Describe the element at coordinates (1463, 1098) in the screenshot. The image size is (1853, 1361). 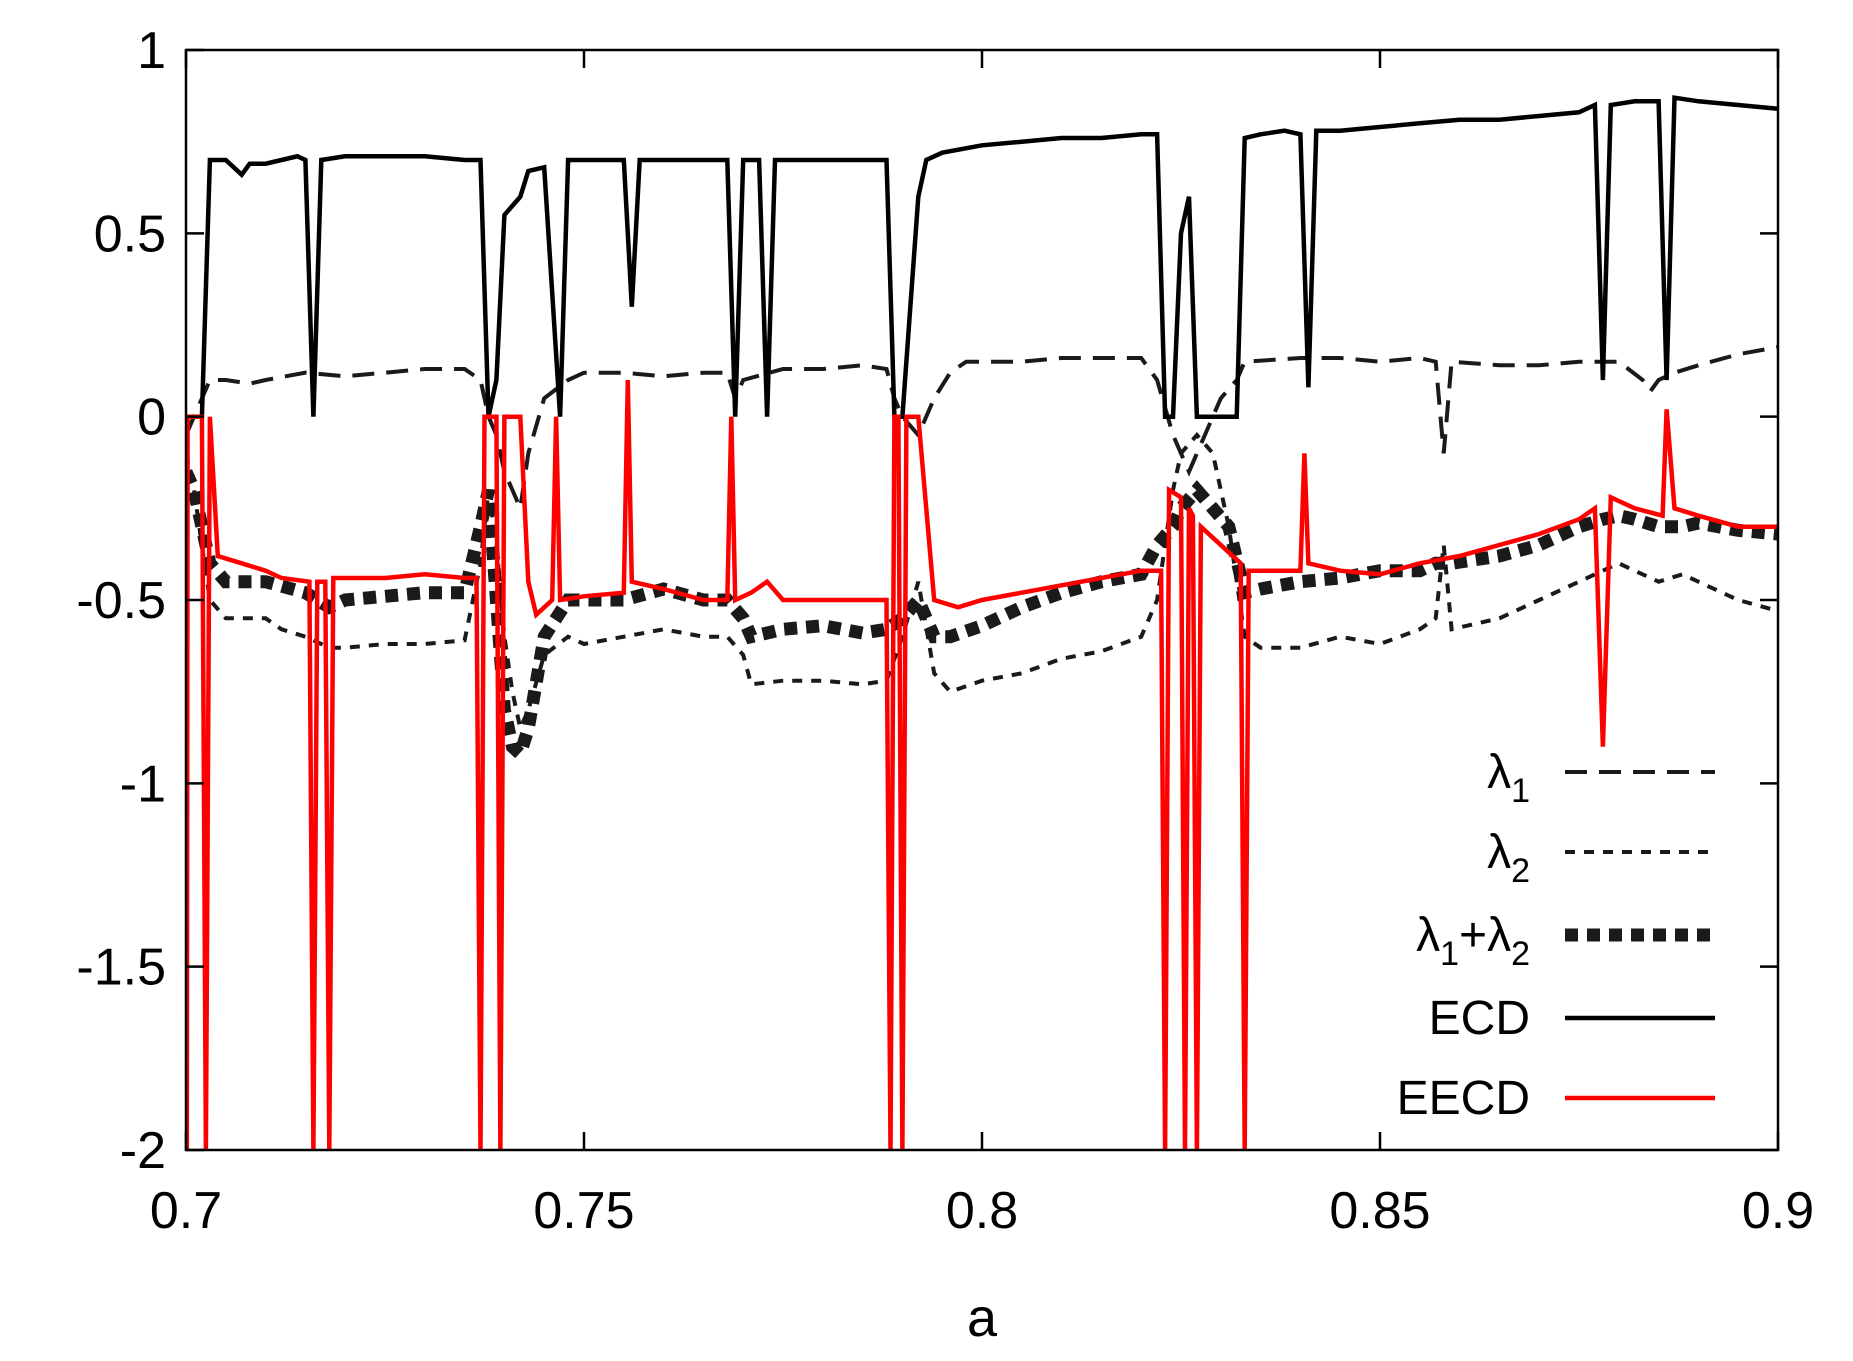
I see `legend-label: EECD` at that location.